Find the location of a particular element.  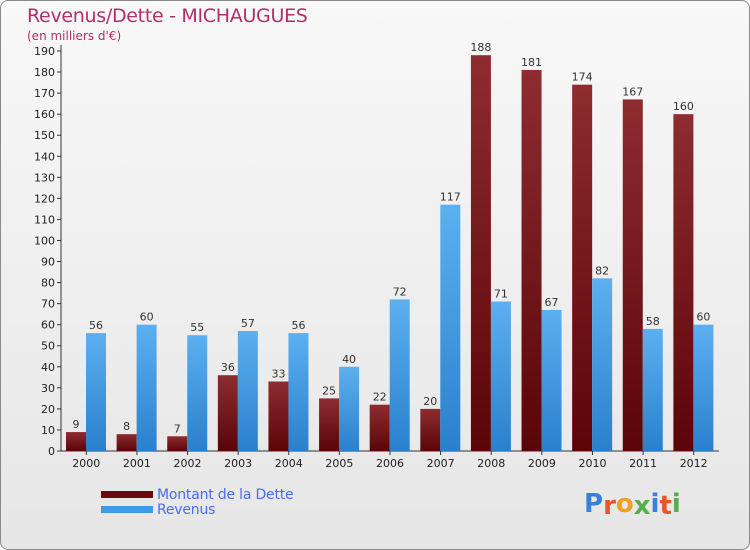

x-tick-label: 2009 is located at coordinates (542, 463).